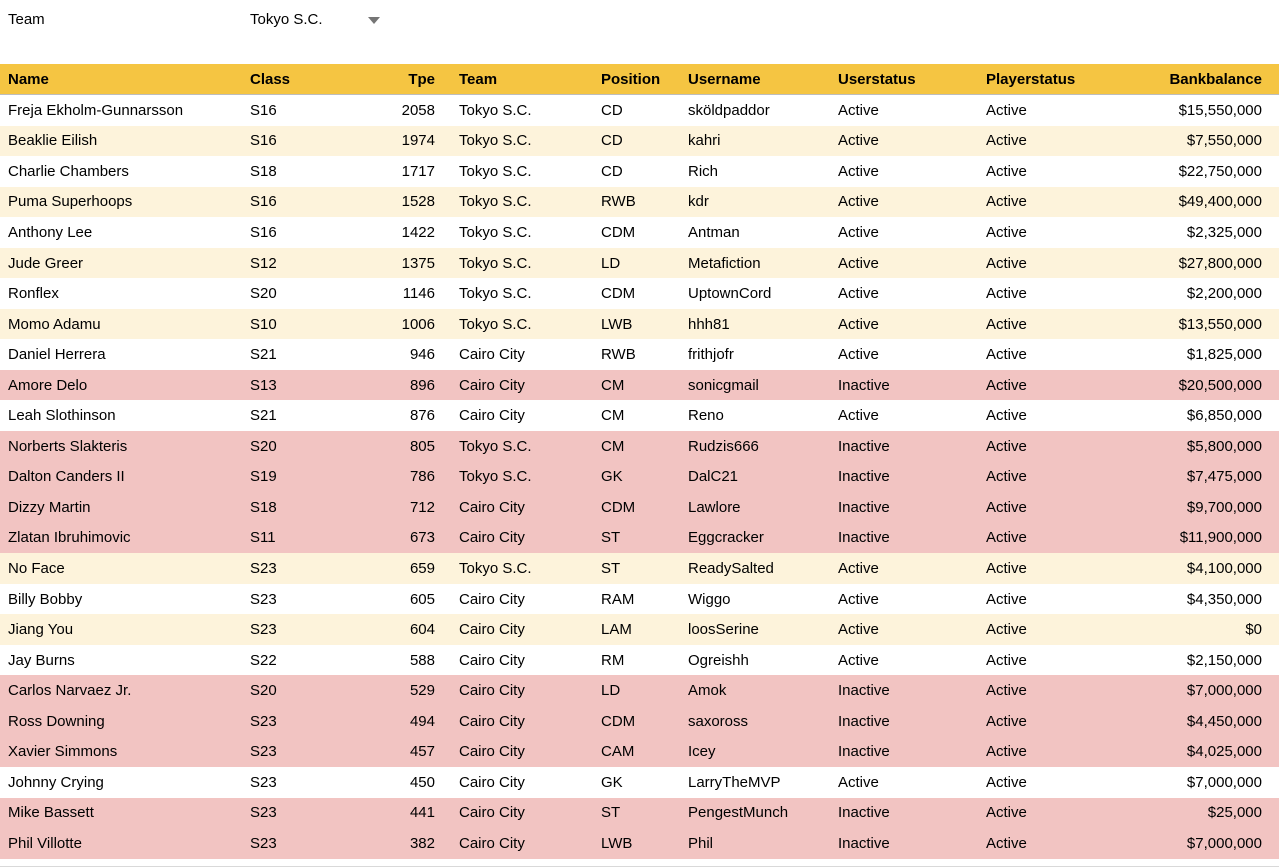 Image resolution: width=1279 pixels, height=868 pixels. Describe the element at coordinates (1220, 110) in the screenshot. I see `cell-bankbalance: $15,550,000` at that location.